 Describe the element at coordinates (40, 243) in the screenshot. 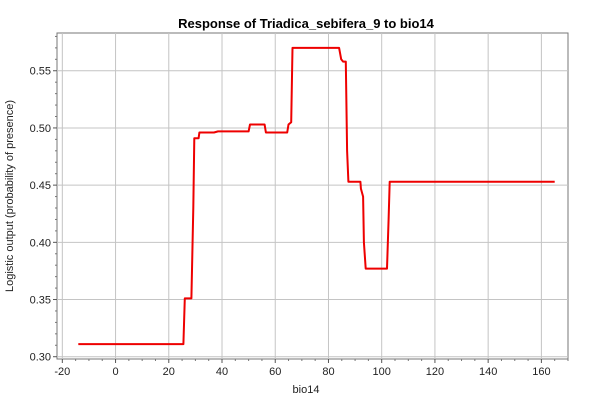

I see `y-tick-label: 0.40` at that location.